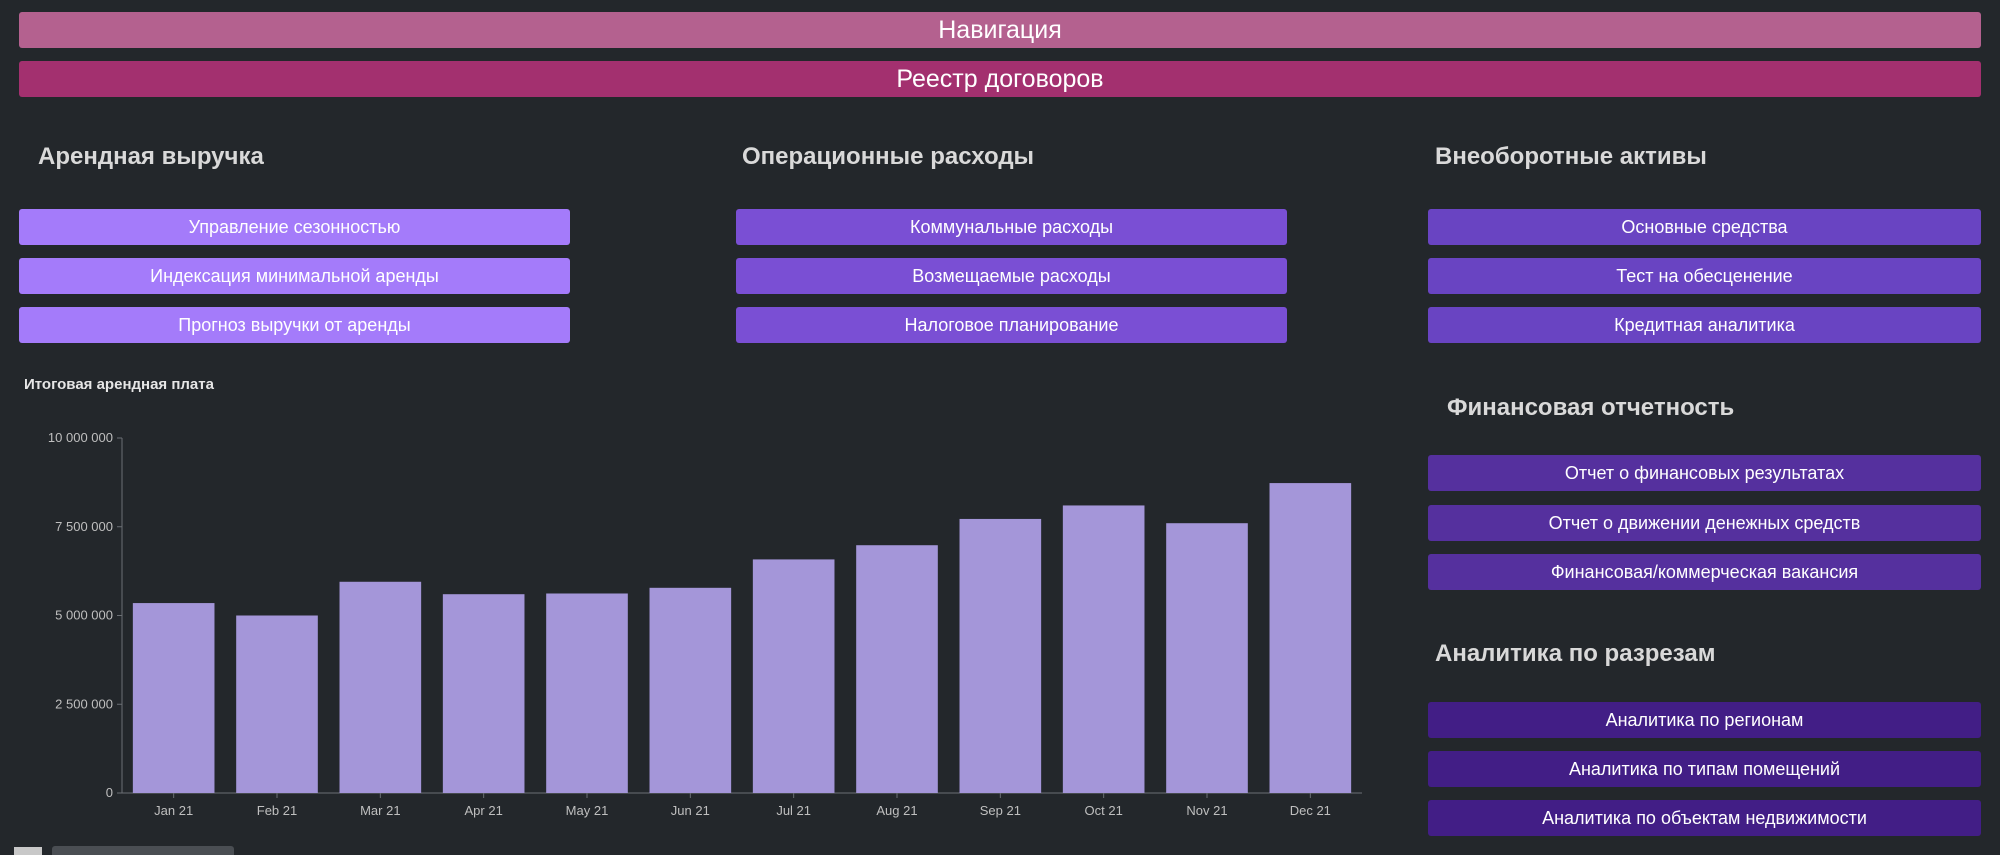 The width and height of the screenshot is (2000, 855). Describe the element at coordinates (173, 810) in the screenshot. I see `x-tick-label: Jan 21` at that location.